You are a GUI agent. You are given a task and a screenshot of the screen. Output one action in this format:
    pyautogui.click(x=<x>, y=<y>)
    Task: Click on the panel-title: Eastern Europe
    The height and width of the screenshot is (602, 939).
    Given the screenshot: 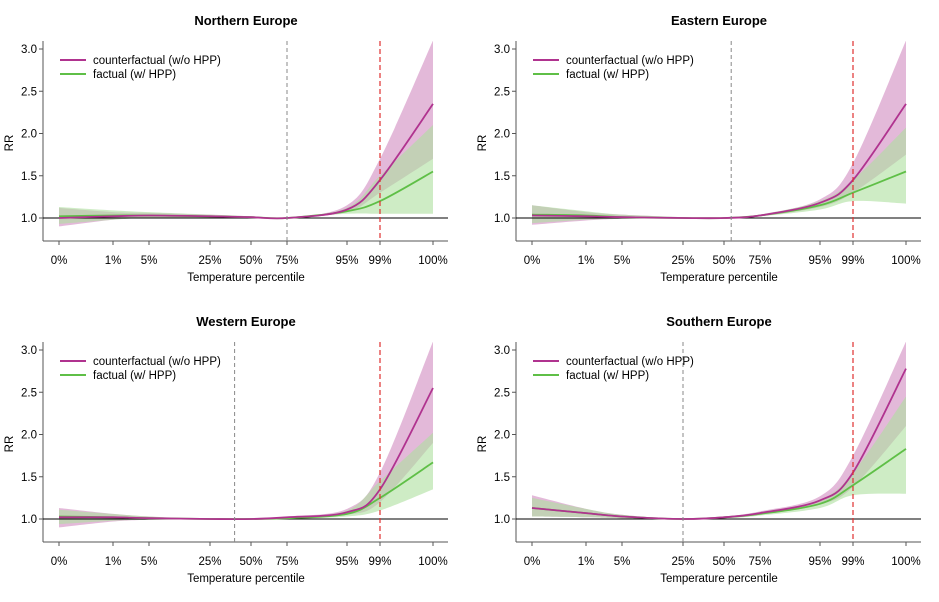 What is the action you would take?
    pyautogui.click(x=719, y=20)
    